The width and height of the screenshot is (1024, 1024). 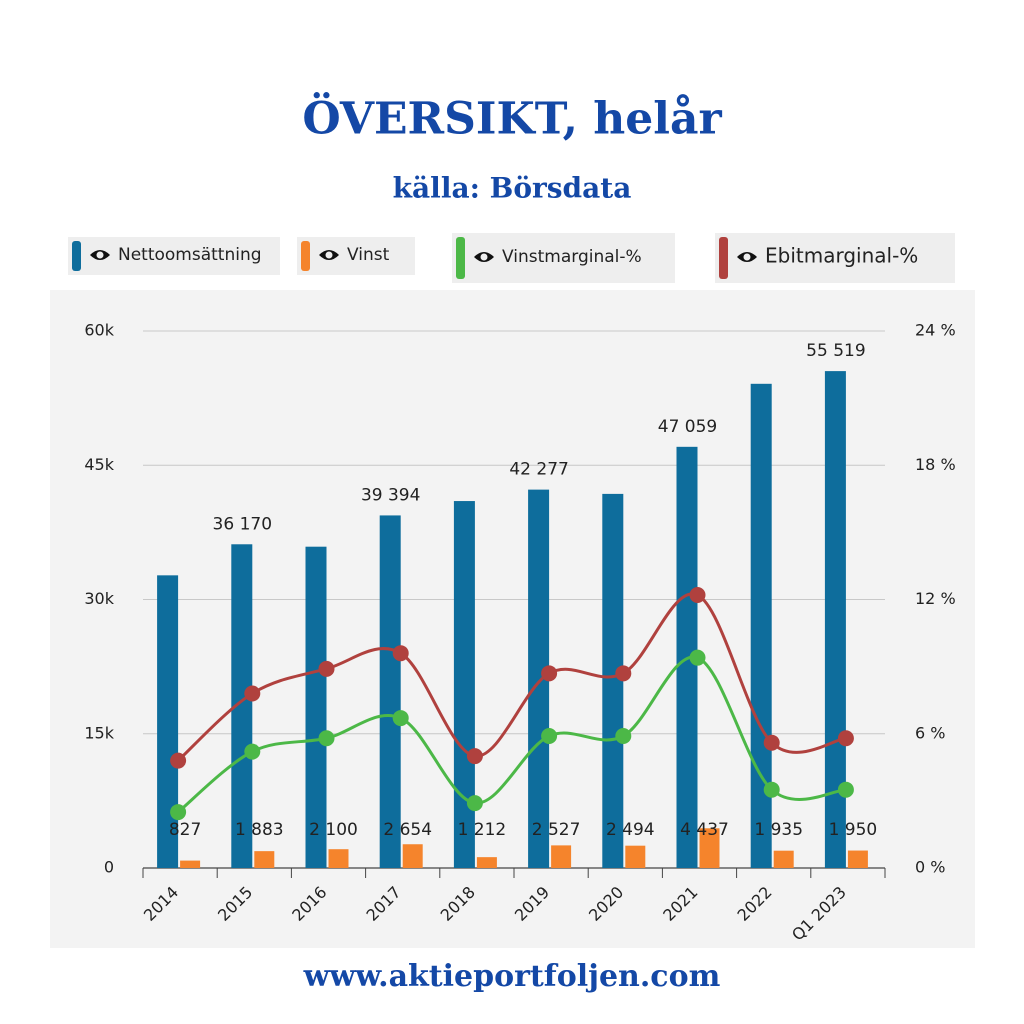 I want to click on legend-item: Nettoomsättning, so click(x=174, y=256).